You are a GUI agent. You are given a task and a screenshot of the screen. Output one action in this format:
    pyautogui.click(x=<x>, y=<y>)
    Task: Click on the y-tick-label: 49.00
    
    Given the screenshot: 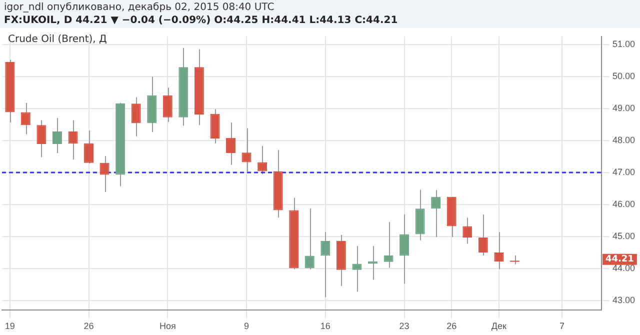 What is the action you would take?
    pyautogui.click(x=624, y=107)
    